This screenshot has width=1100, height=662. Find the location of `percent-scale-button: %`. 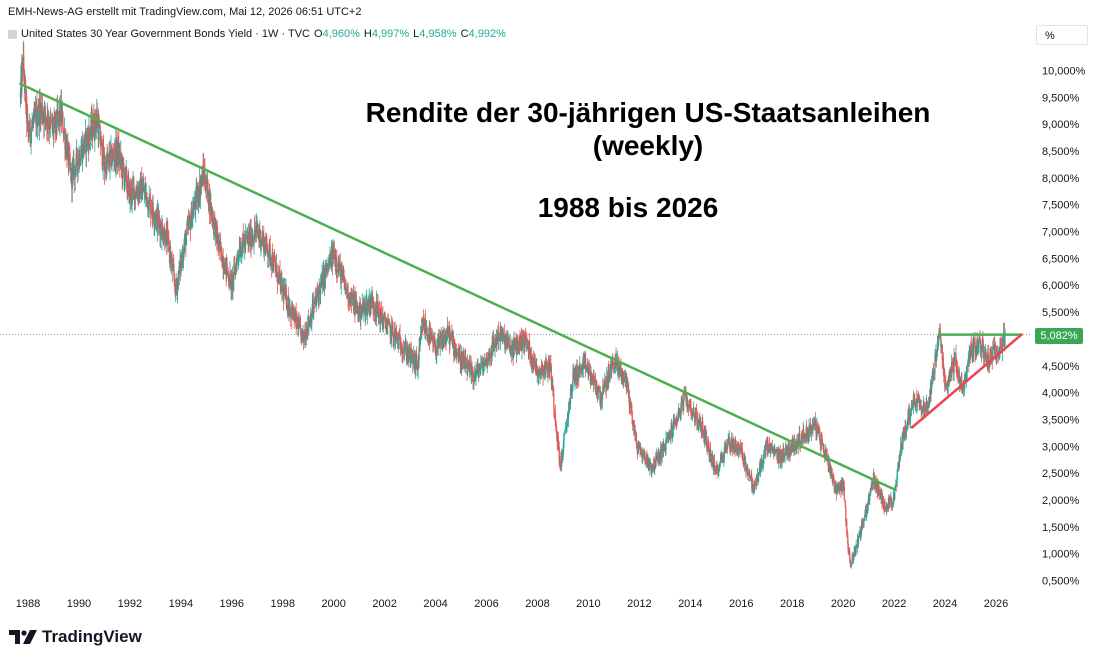

percent-scale-button: % is located at coordinates (1062, 35).